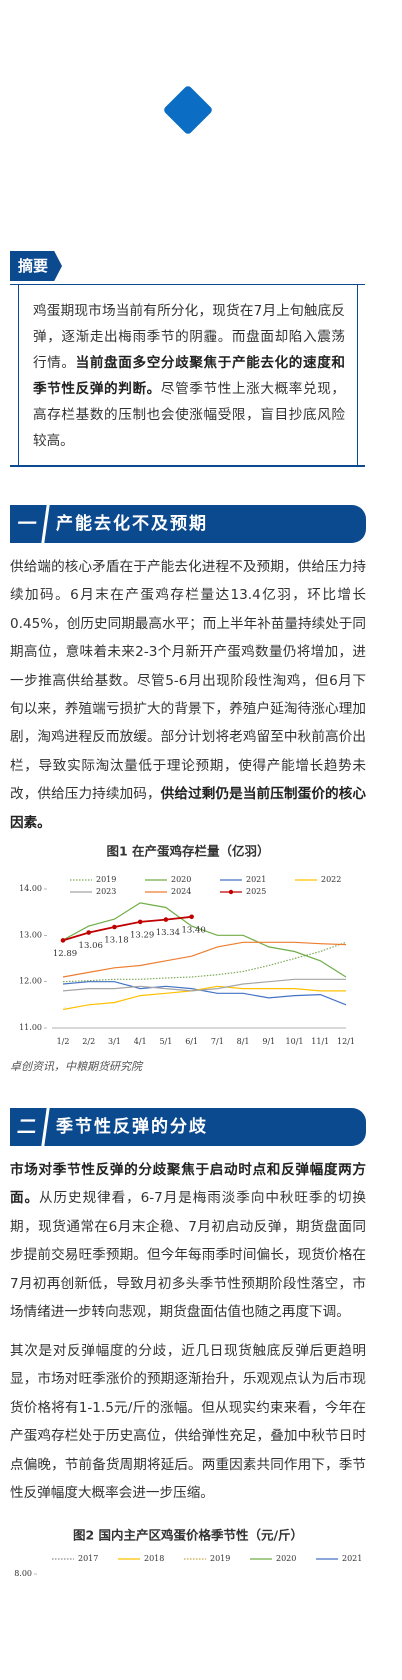 The width and height of the screenshot is (402, 1680). I want to click on legend-label: 2018, so click(154, 1558).